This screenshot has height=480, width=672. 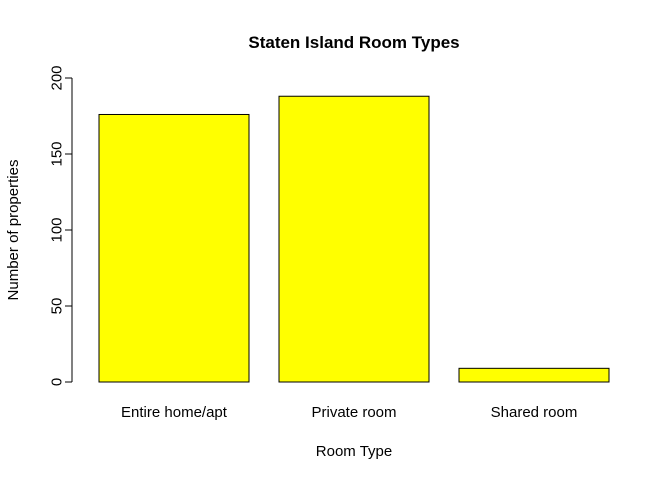 I want to click on y-tick-label: 100, so click(x=56, y=229).